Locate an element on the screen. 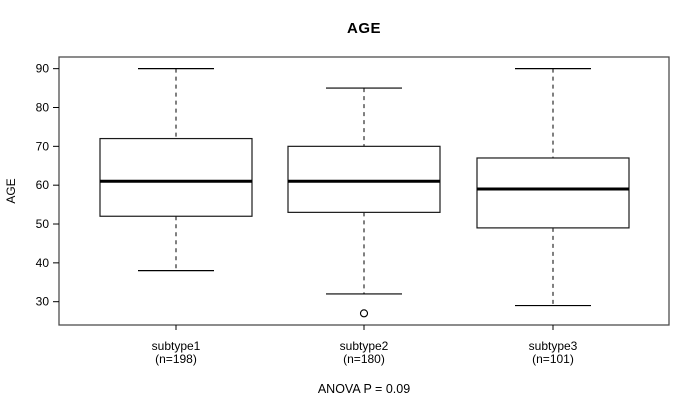 The image size is (700, 400). group-sublabel: (n=101) is located at coordinates (553, 359).